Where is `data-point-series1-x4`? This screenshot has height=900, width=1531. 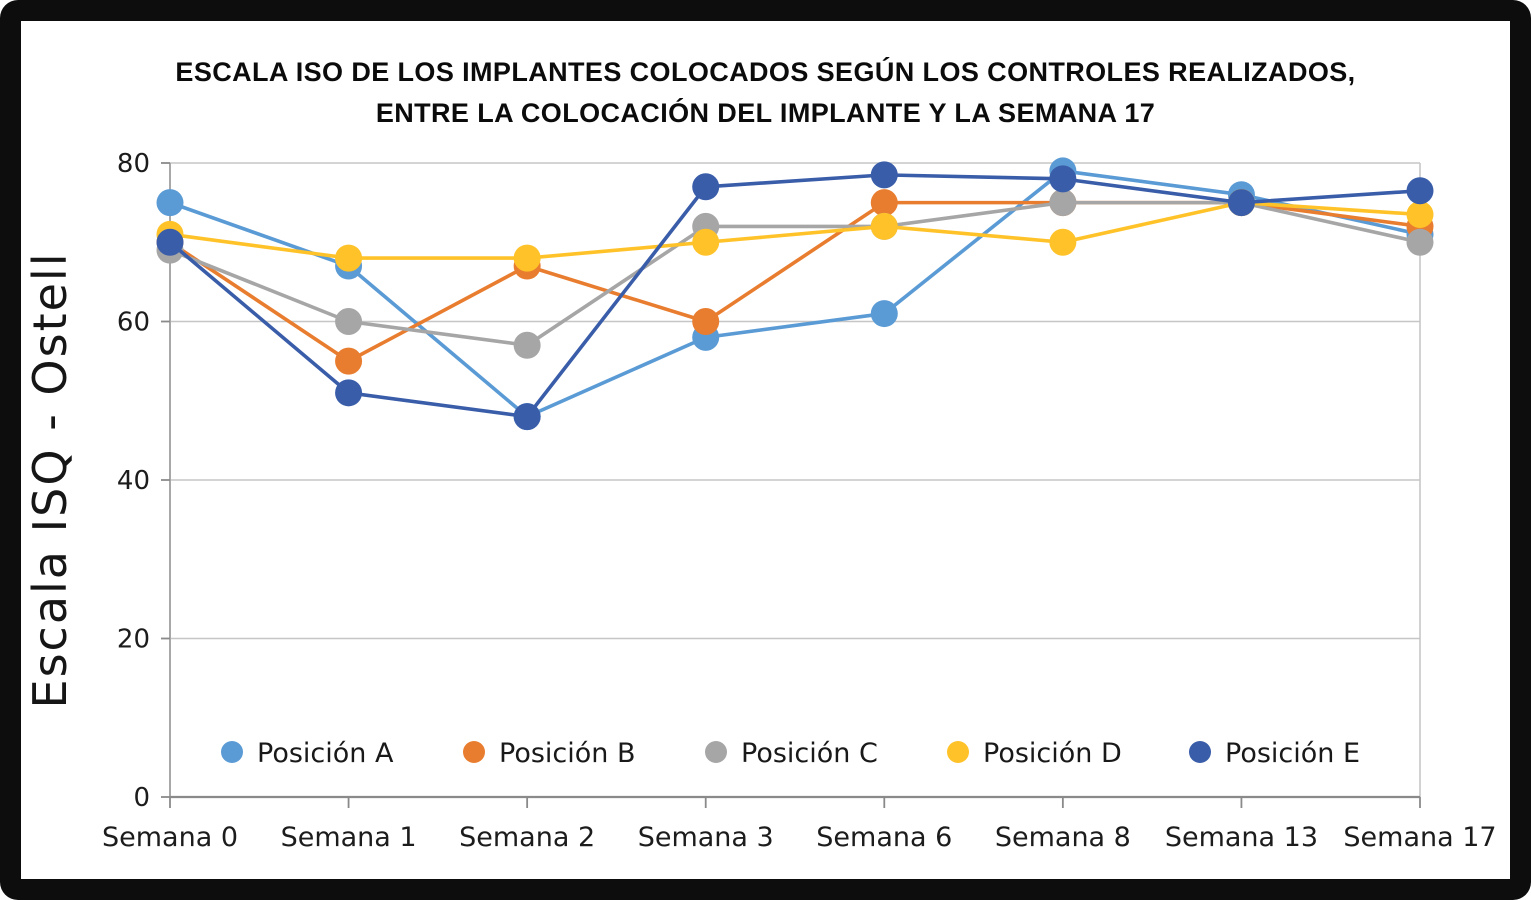 data-point-series1-x4 is located at coordinates (884, 203).